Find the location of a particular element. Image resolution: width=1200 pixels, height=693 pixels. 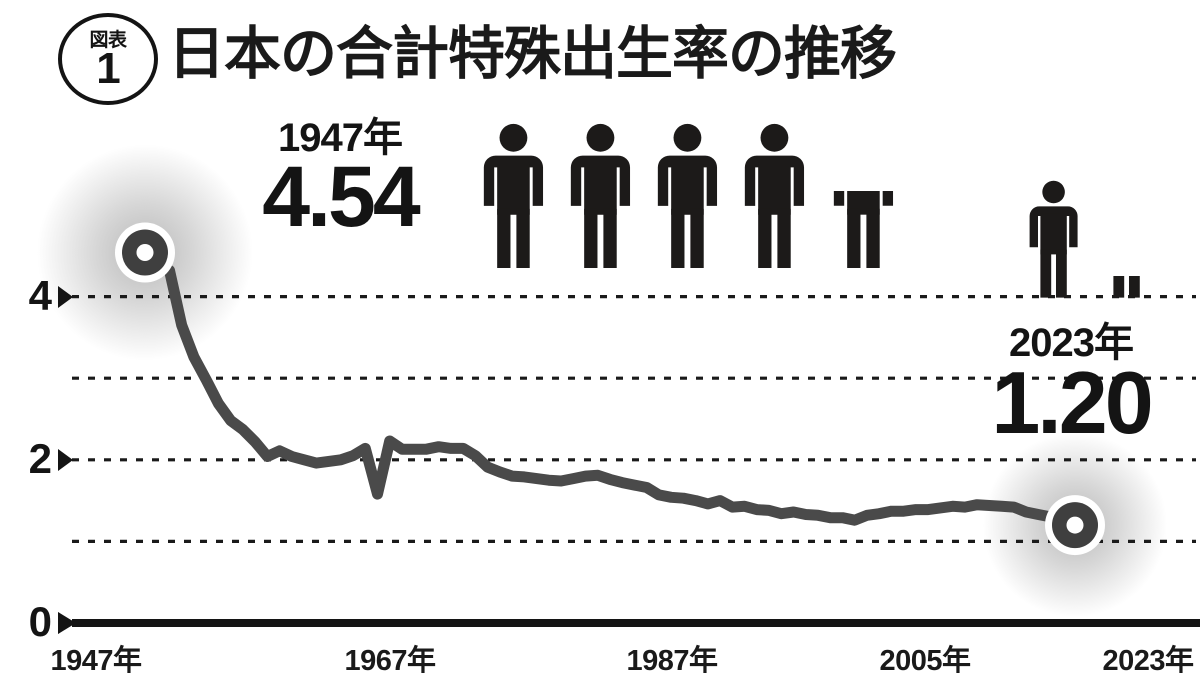

figure-badge-number: 1 is located at coordinates (108, 68).